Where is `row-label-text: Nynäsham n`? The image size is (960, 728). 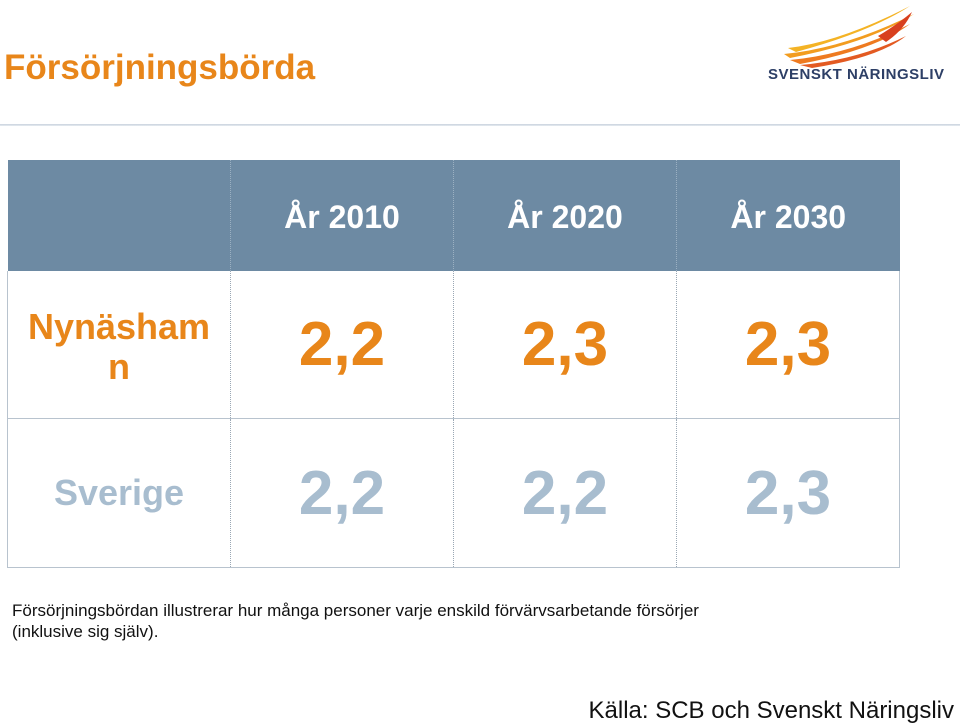 row-label-text: Nynäsham n is located at coordinates (119, 346).